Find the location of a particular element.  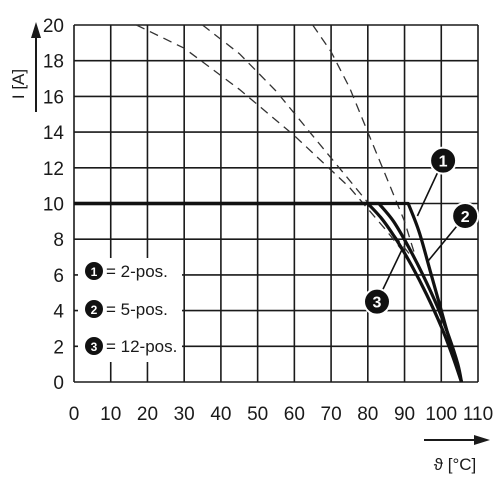

legend-marker-3-label: 3 is located at coordinates (94, 347).